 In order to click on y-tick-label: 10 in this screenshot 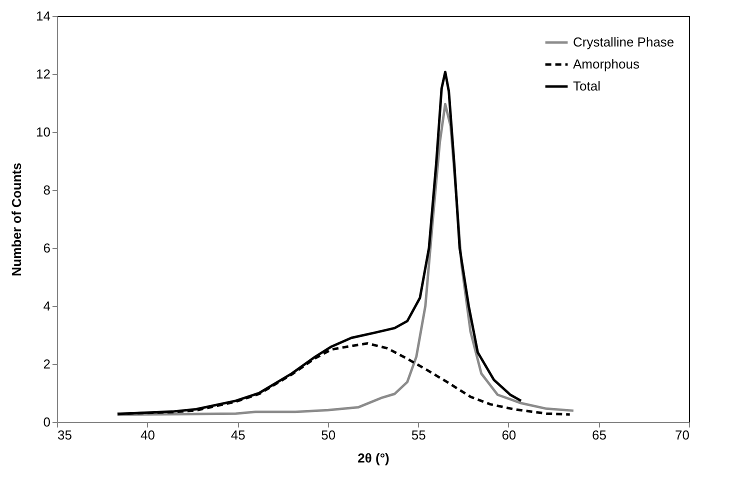, I will do `click(43, 132)`.